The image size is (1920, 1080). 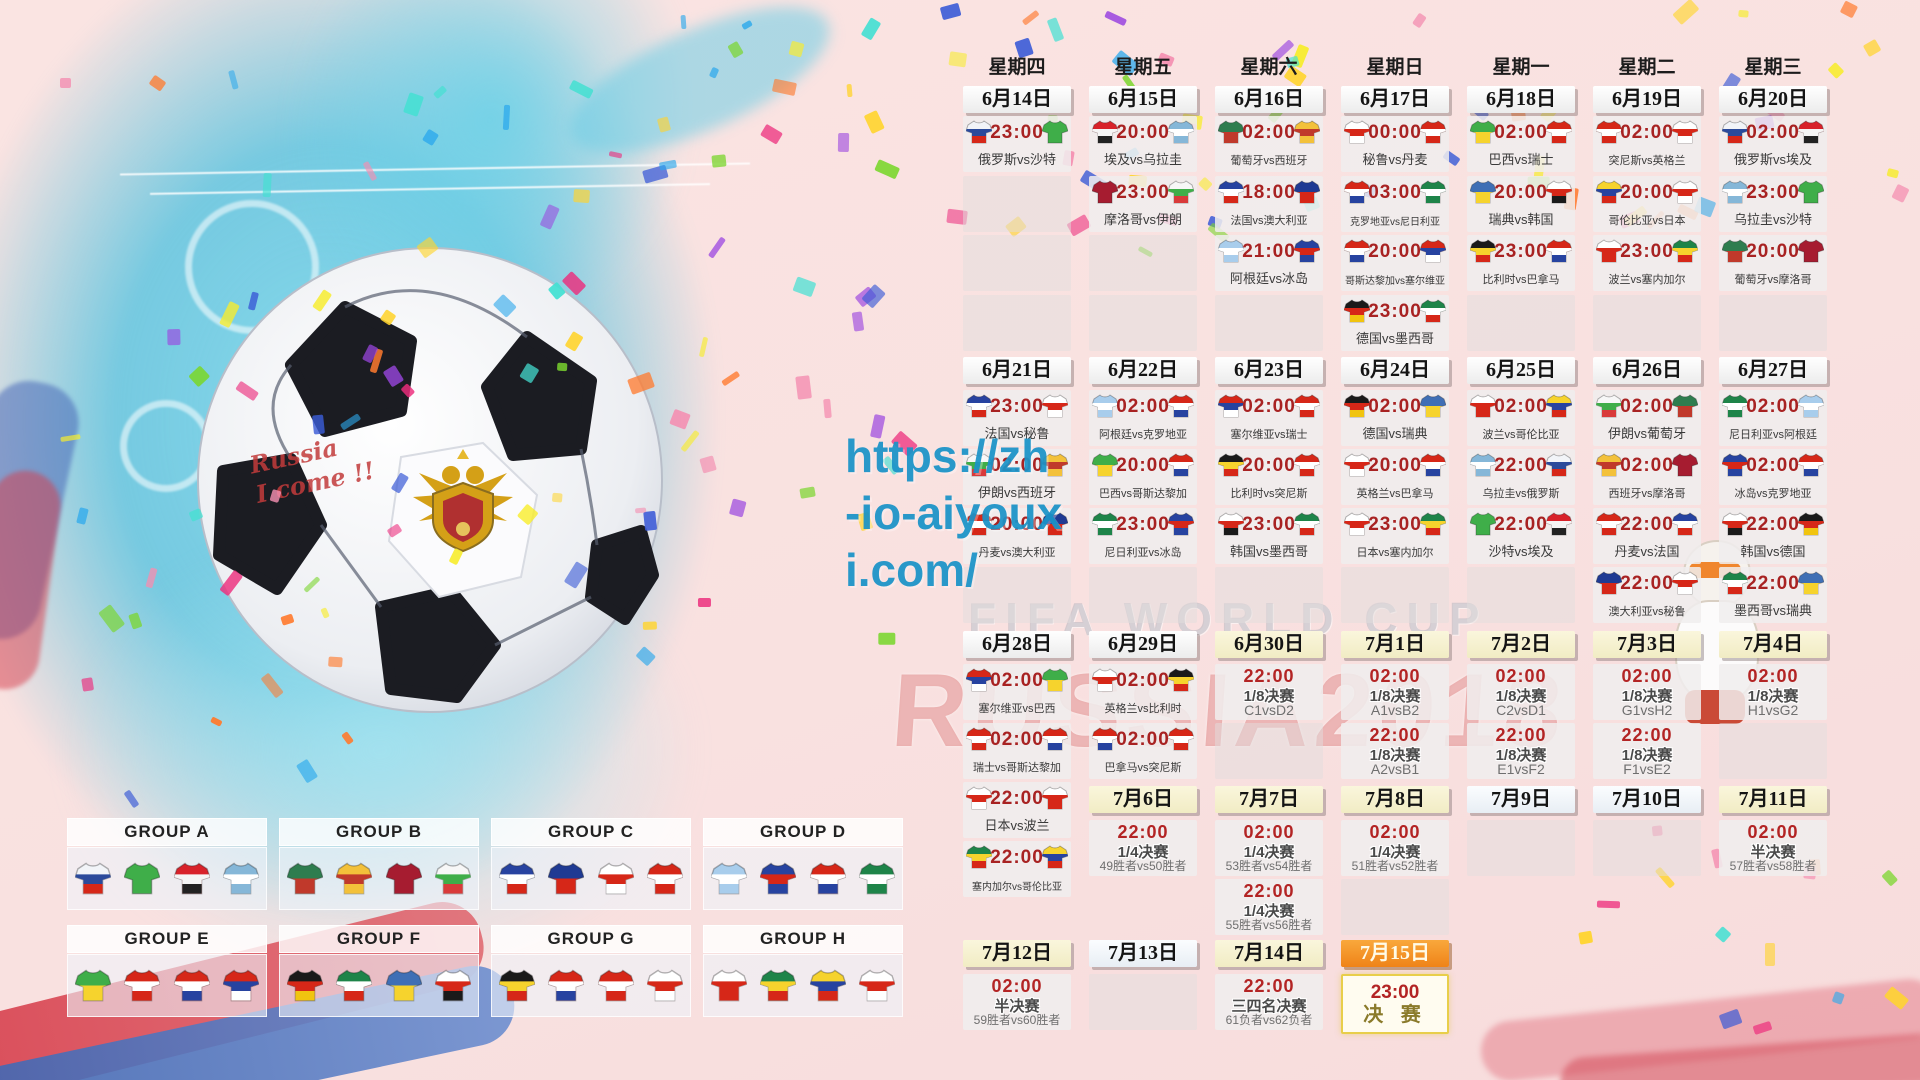 What do you see at coordinates (1269, 953) in the screenshot?
I see `date-header: 7月14日` at bounding box center [1269, 953].